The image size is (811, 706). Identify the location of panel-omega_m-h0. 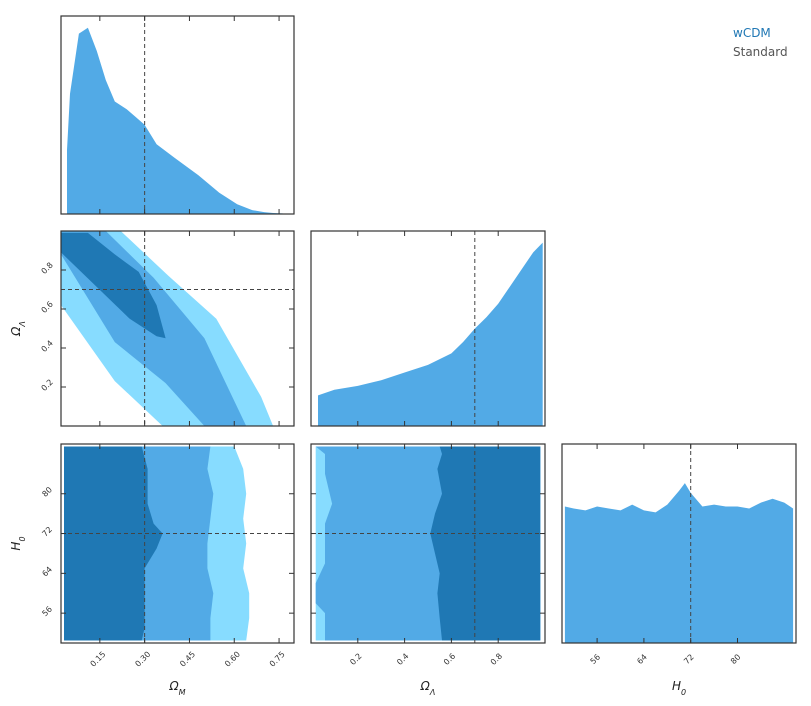
(157, 543).